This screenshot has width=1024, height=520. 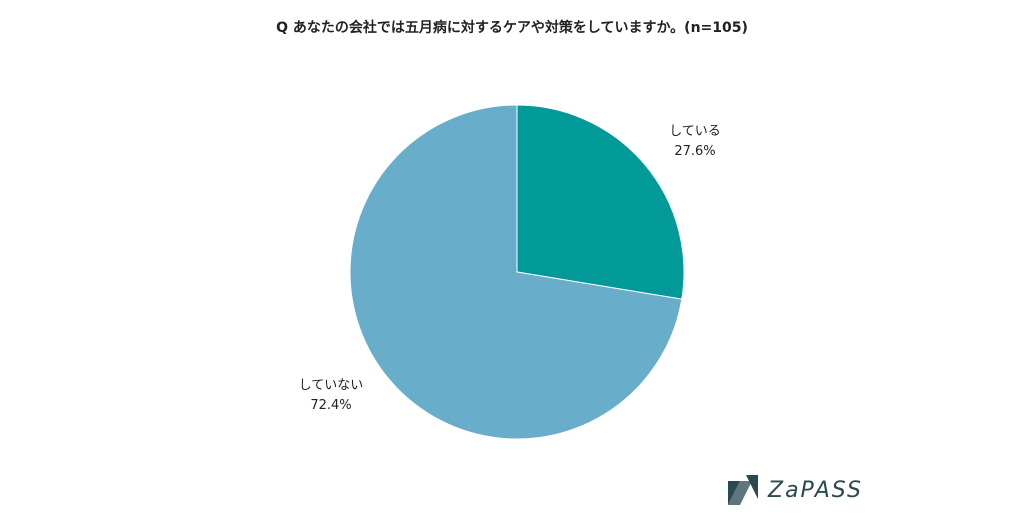 What do you see at coordinates (695, 131) in the screenshot?
I see `slice-label: している` at bounding box center [695, 131].